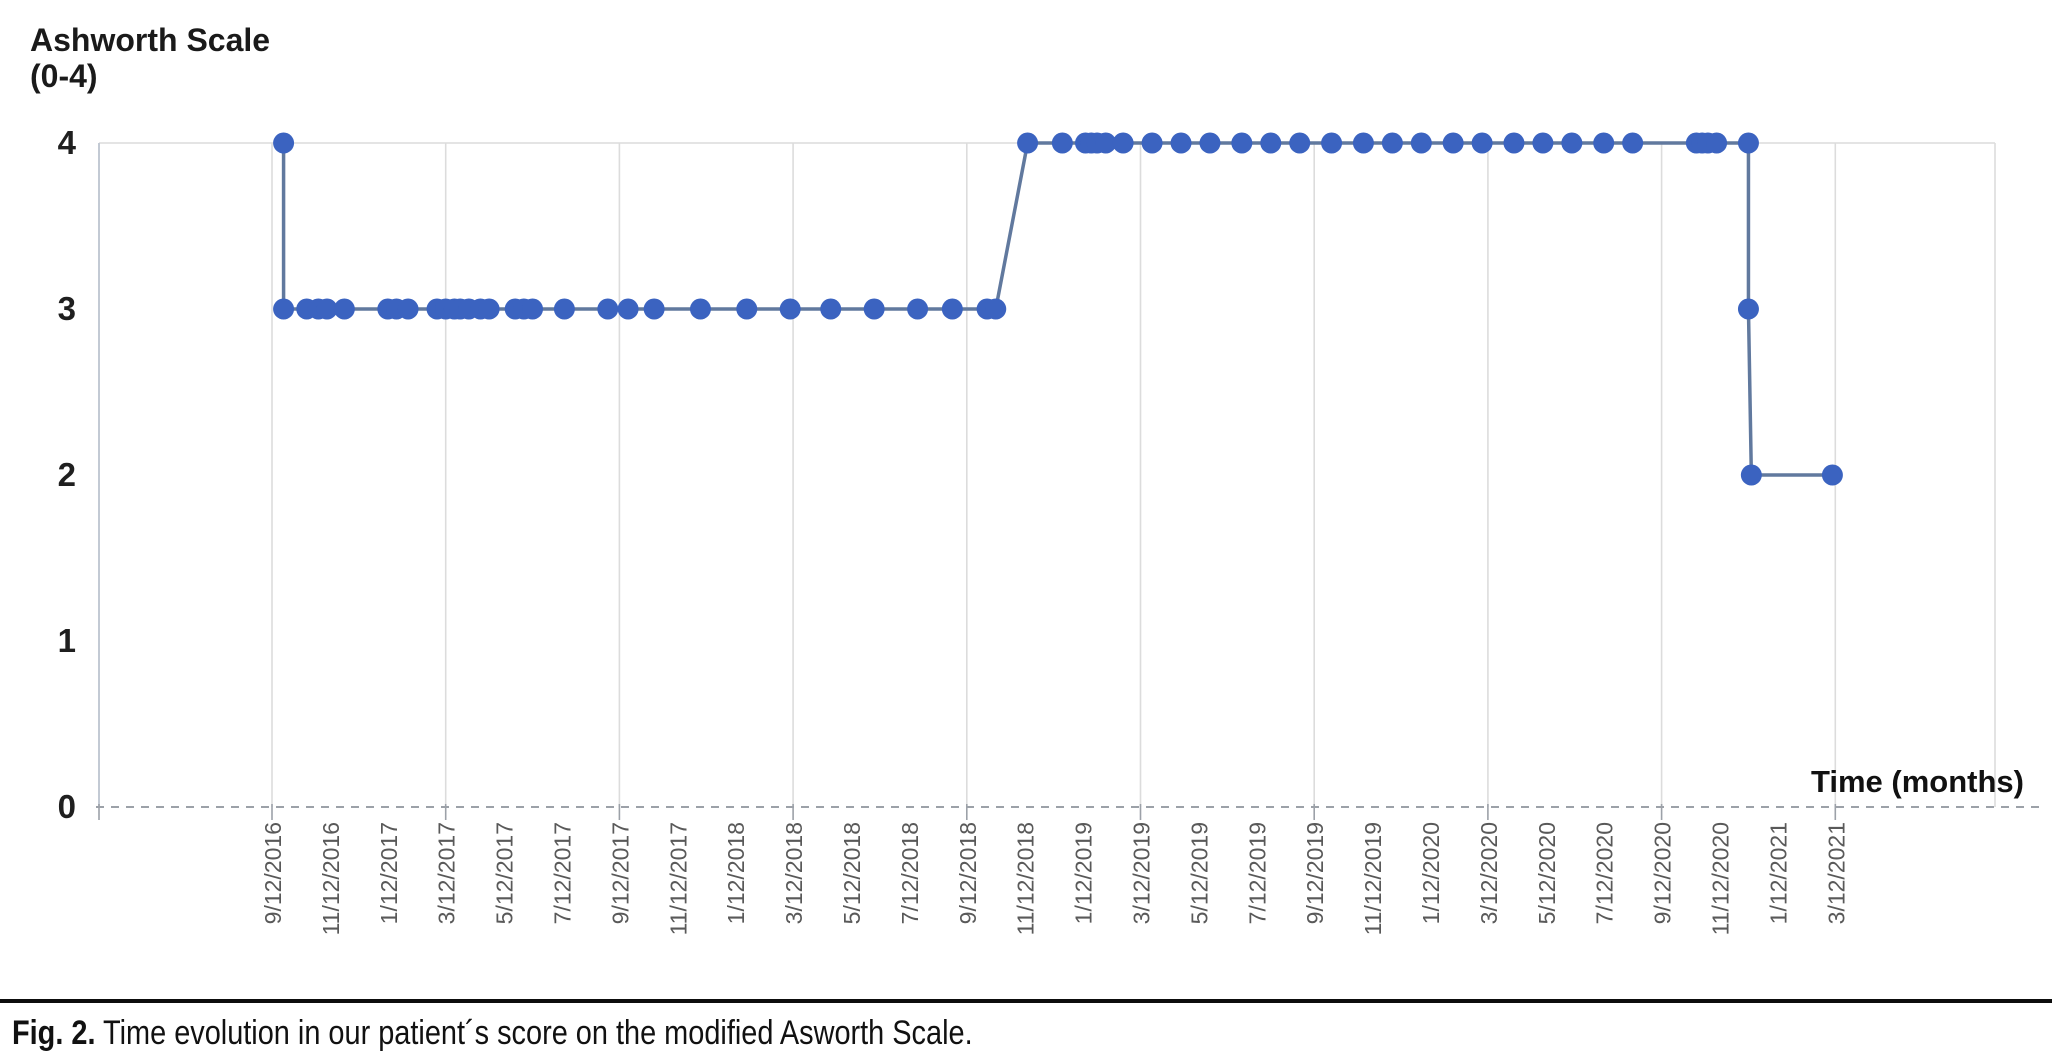 This screenshot has width=2052, height=1060. Describe the element at coordinates (968, 873) in the screenshot. I see `x-tick-label: 9/12/2018` at that location.